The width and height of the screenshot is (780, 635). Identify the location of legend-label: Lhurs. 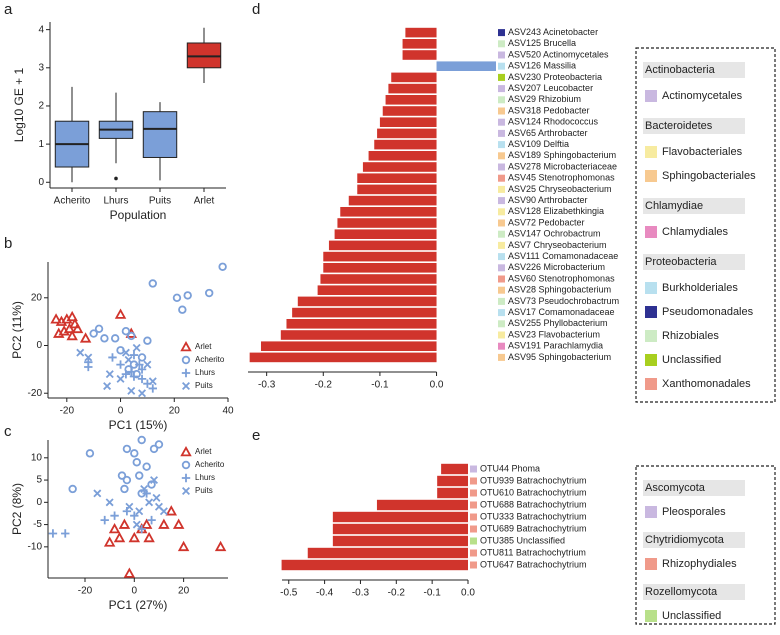
(205, 477).